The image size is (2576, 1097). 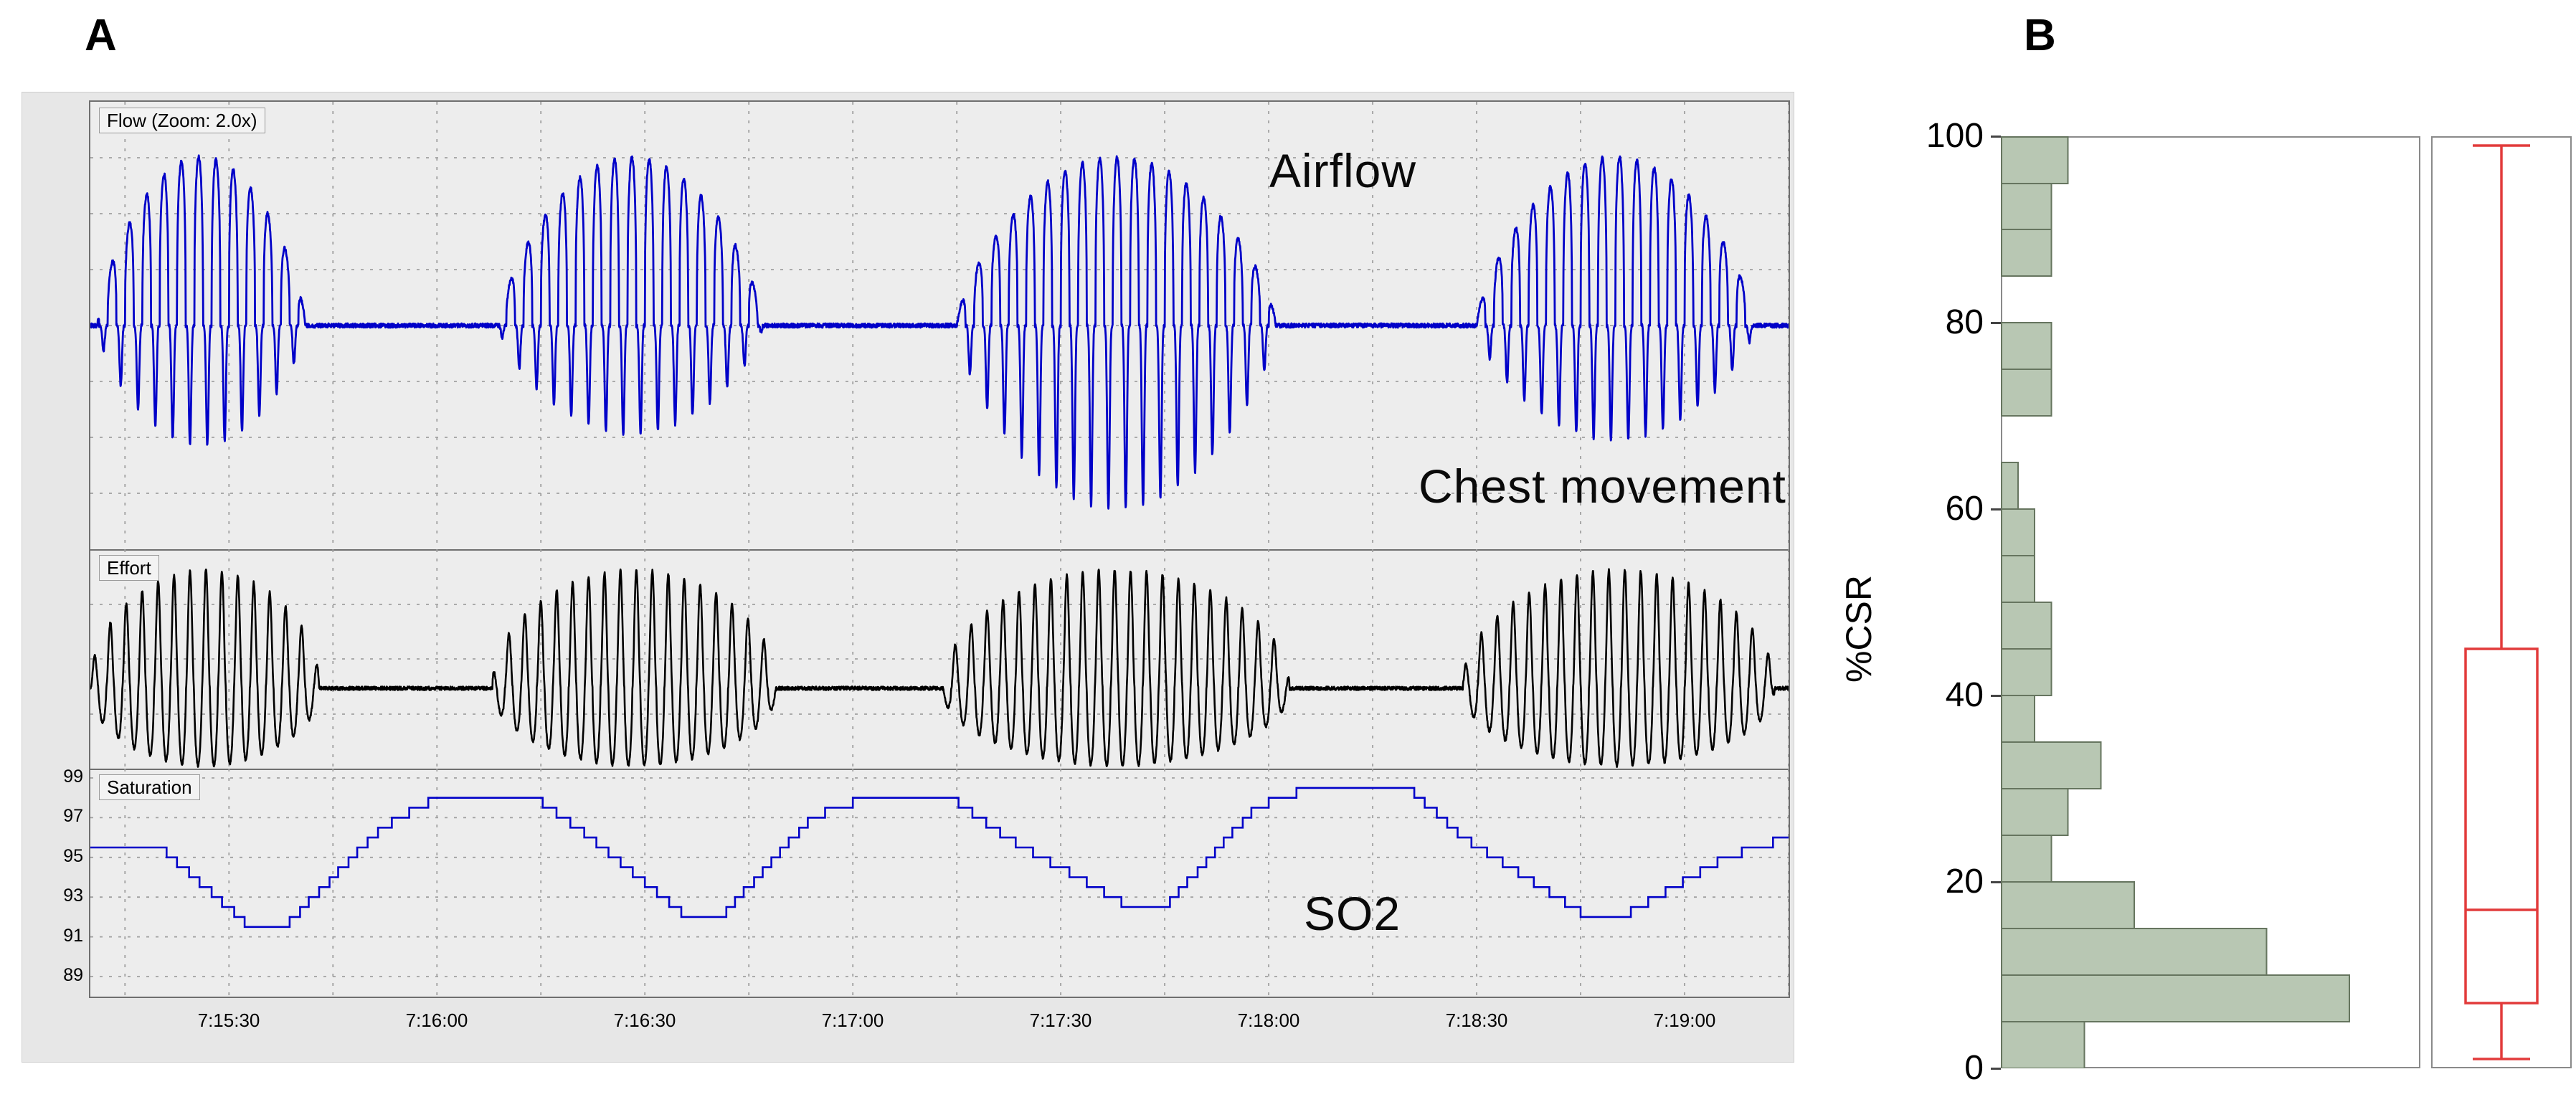 What do you see at coordinates (1343, 170) in the screenshot?
I see `airflow-annotation: Airflow` at bounding box center [1343, 170].